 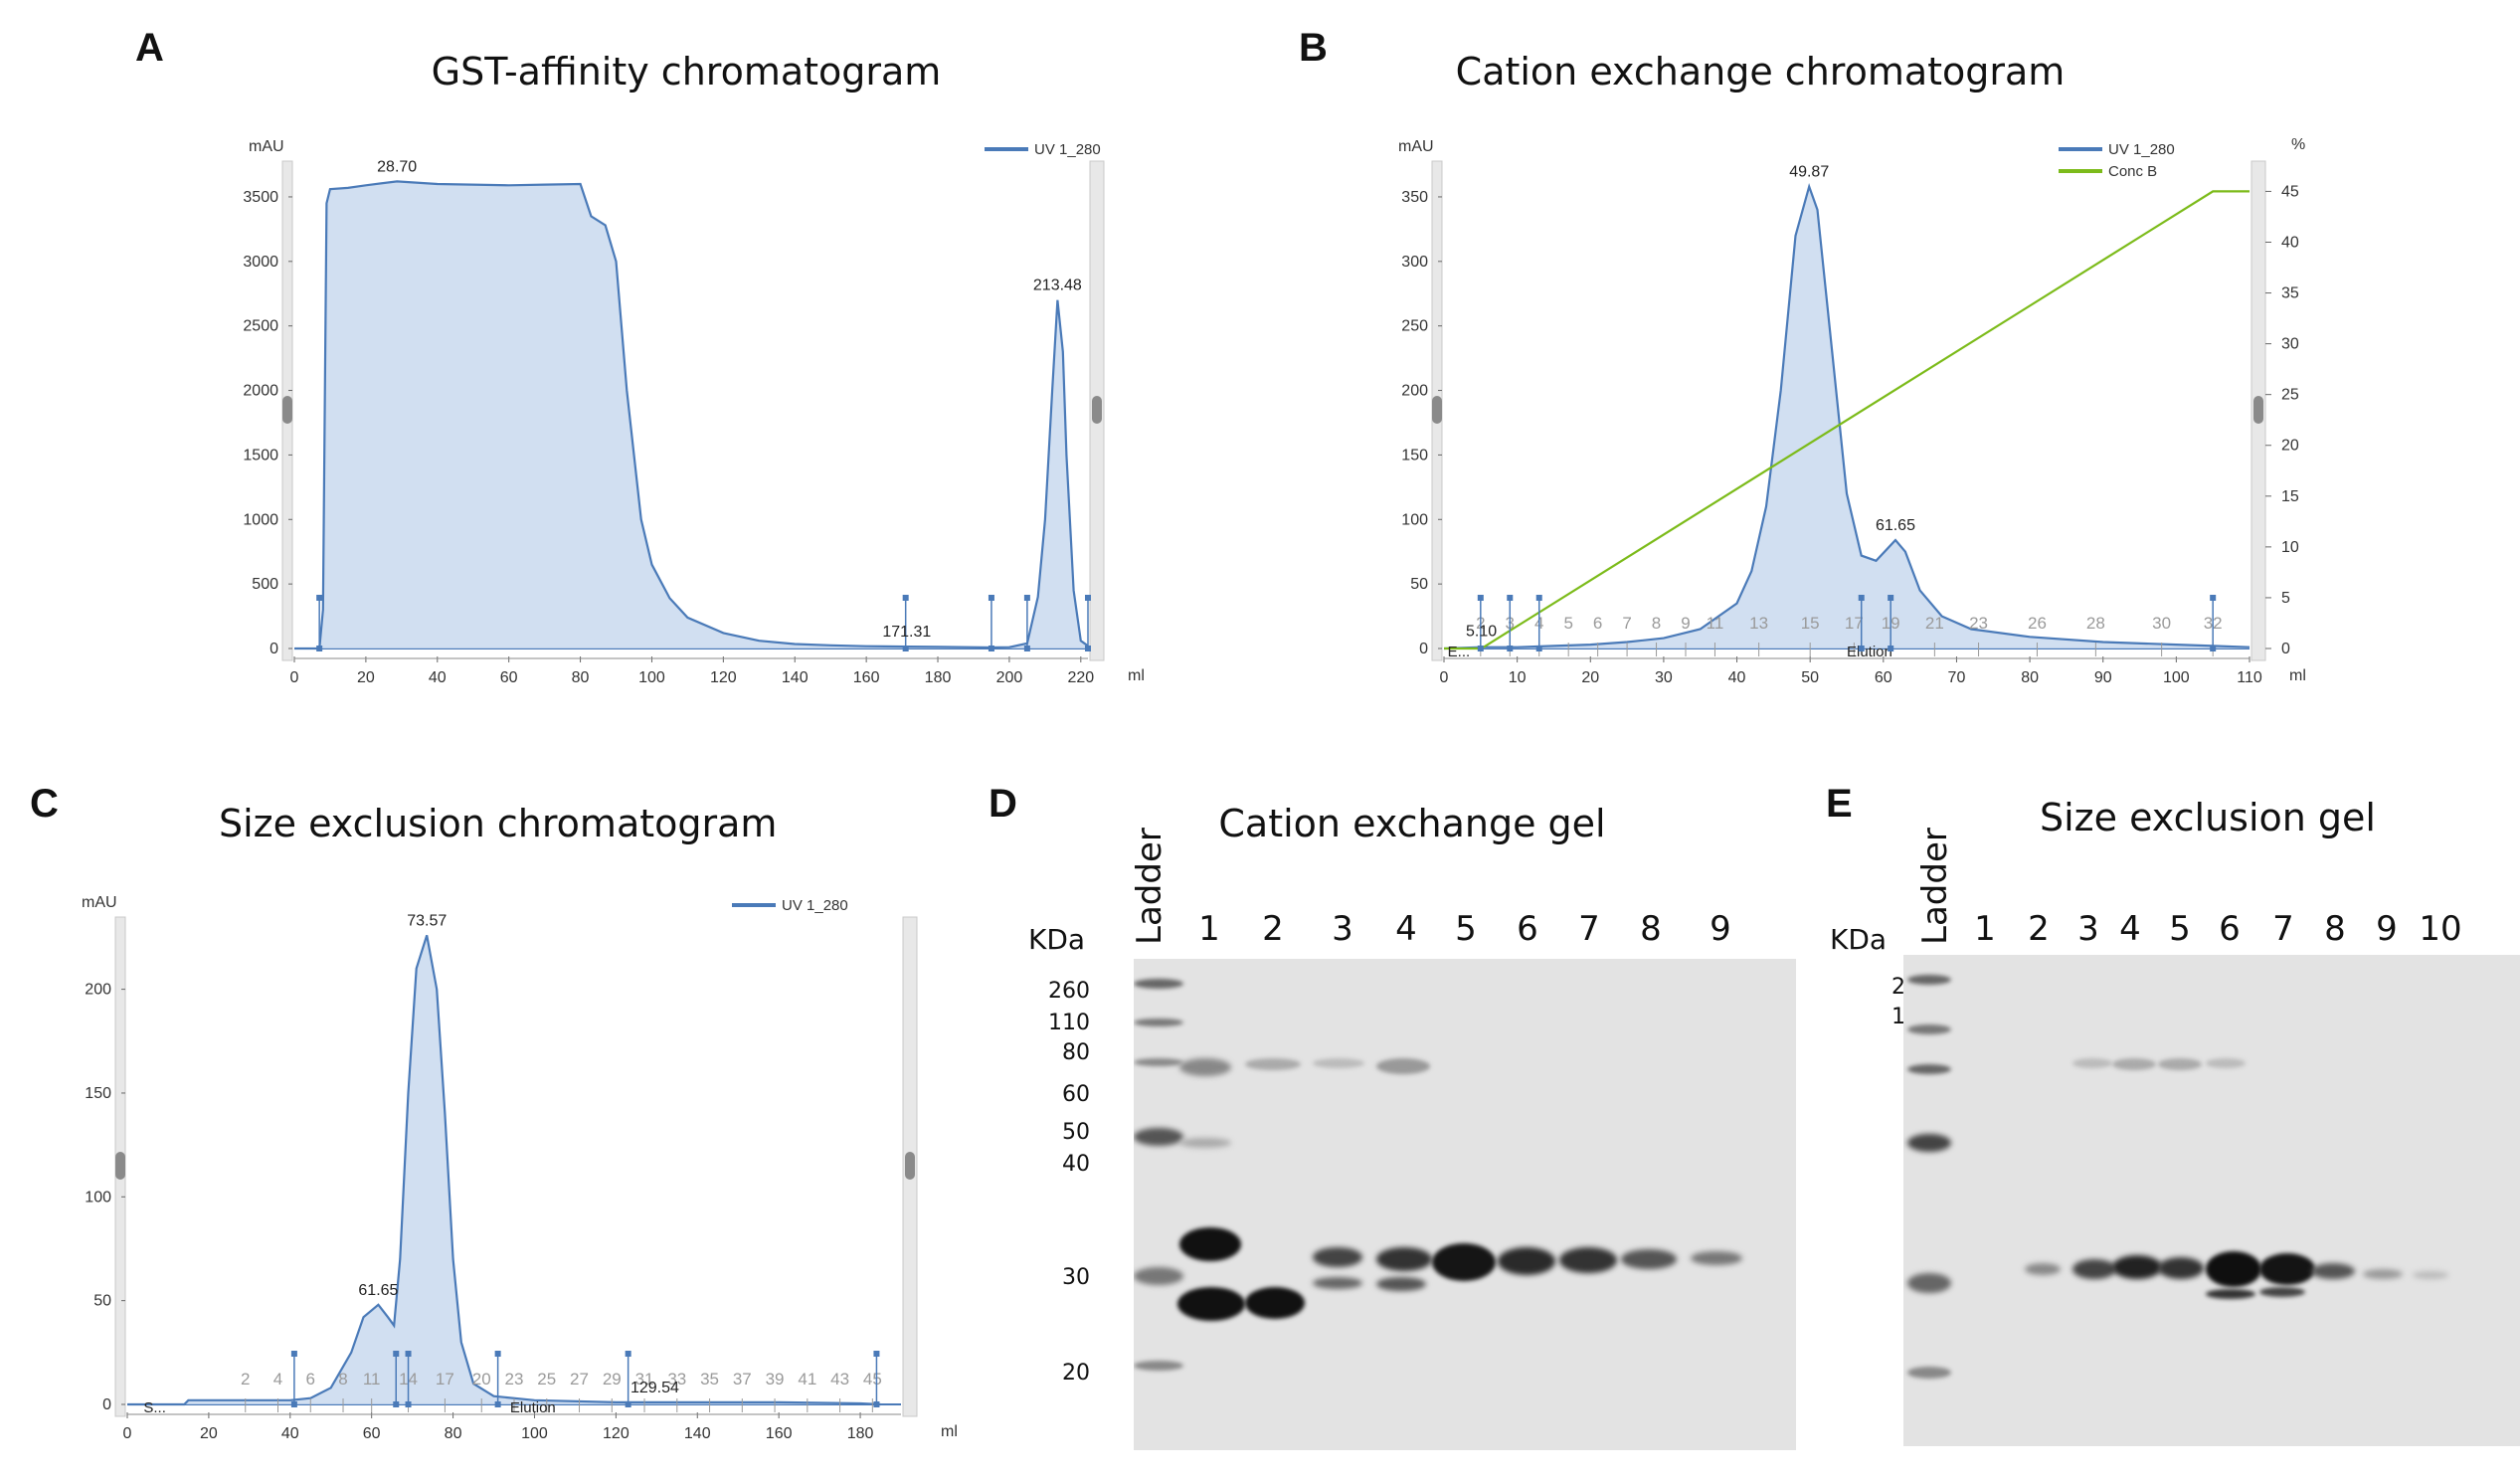 What do you see at coordinates (498, 823) in the screenshot?
I see `panel-title-c: Size exclusion chromatogram` at bounding box center [498, 823].